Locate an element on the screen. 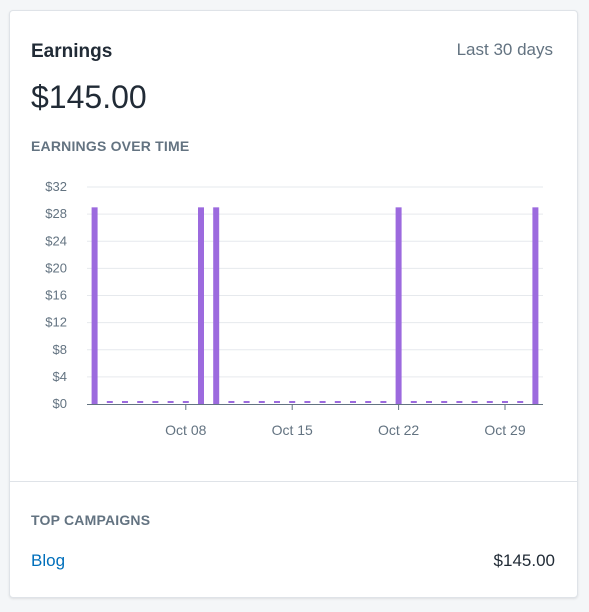 This screenshot has width=589, height=612. y-tick-label: $24 is located at coordinates (56, 240).